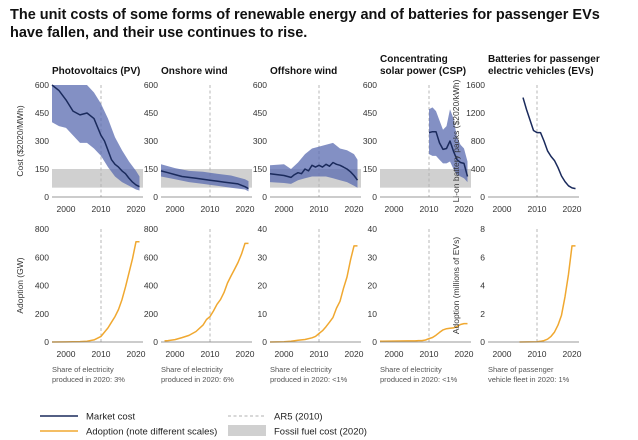 The height and width of the screenshot is (440, 638). I want to click on y-tick-label: 10, so click(373, 314).